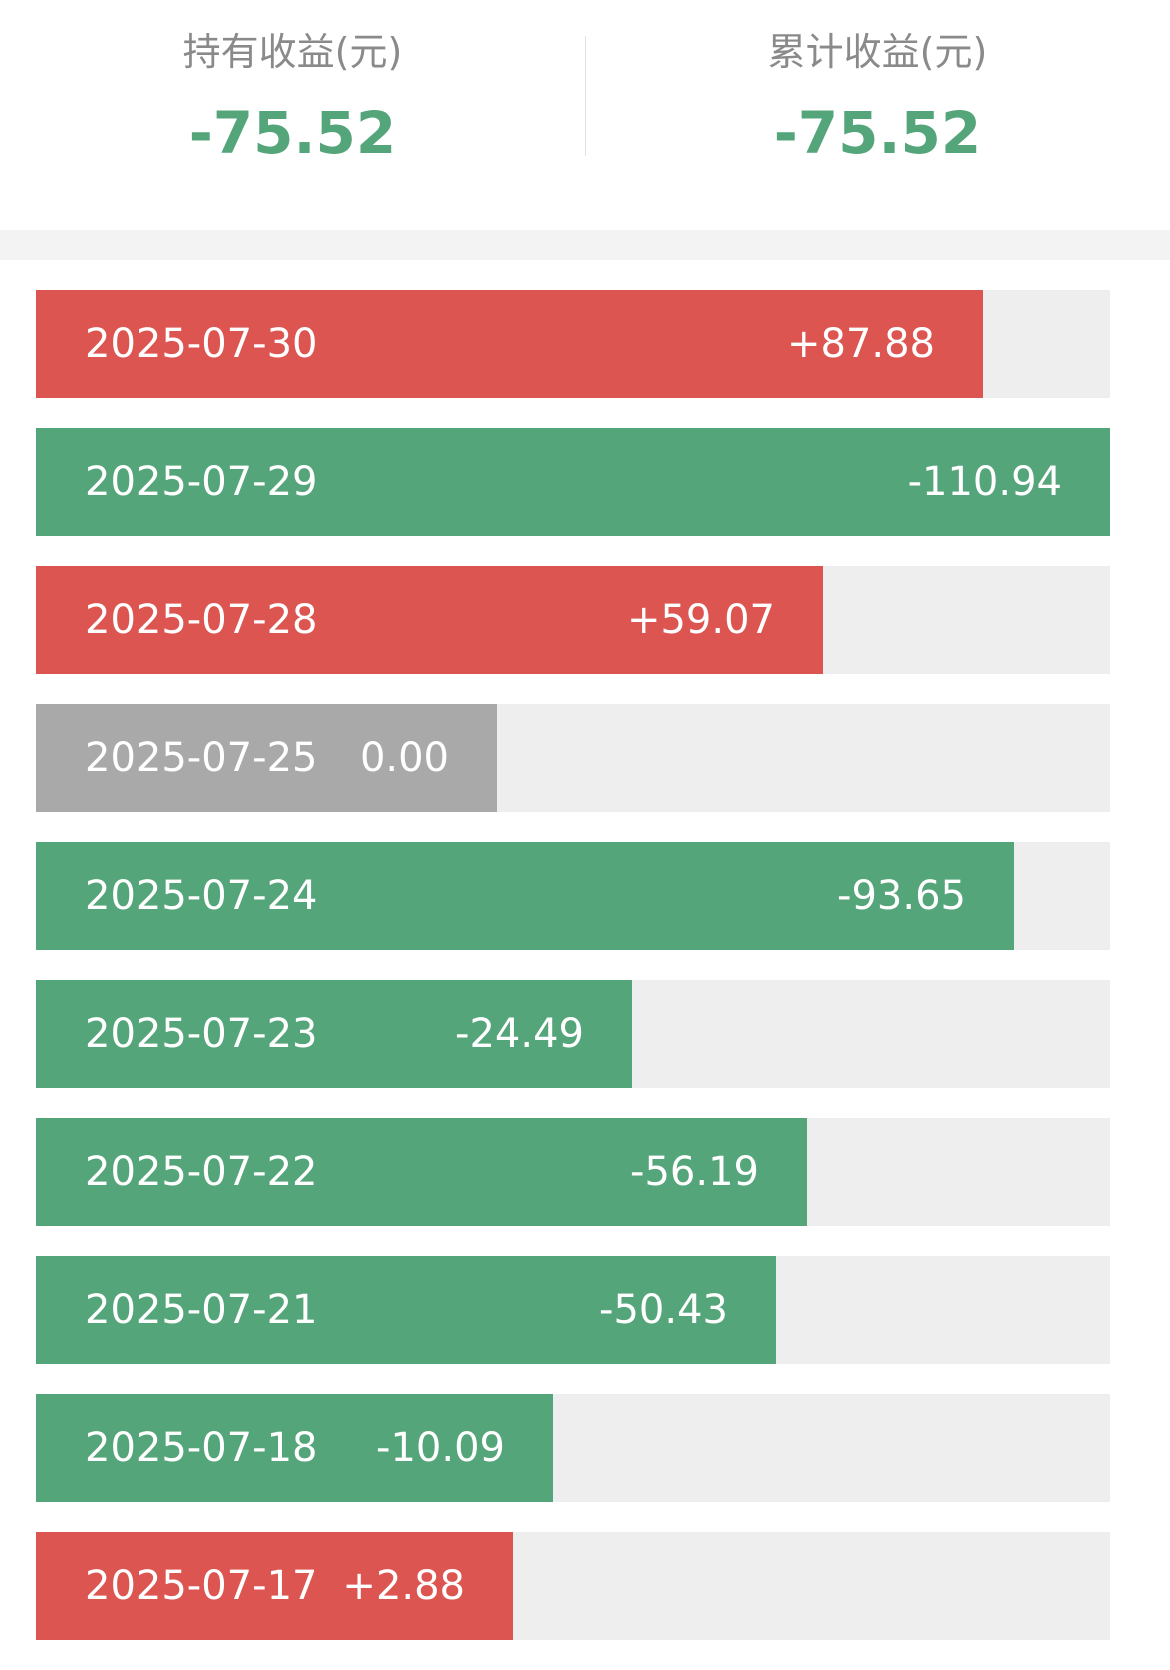 Image resolution: width=1170 pixels, height=1670 pixels. I want to click on daily-earnings-row: 2025-07-24 -93.65, so click(573, 896).